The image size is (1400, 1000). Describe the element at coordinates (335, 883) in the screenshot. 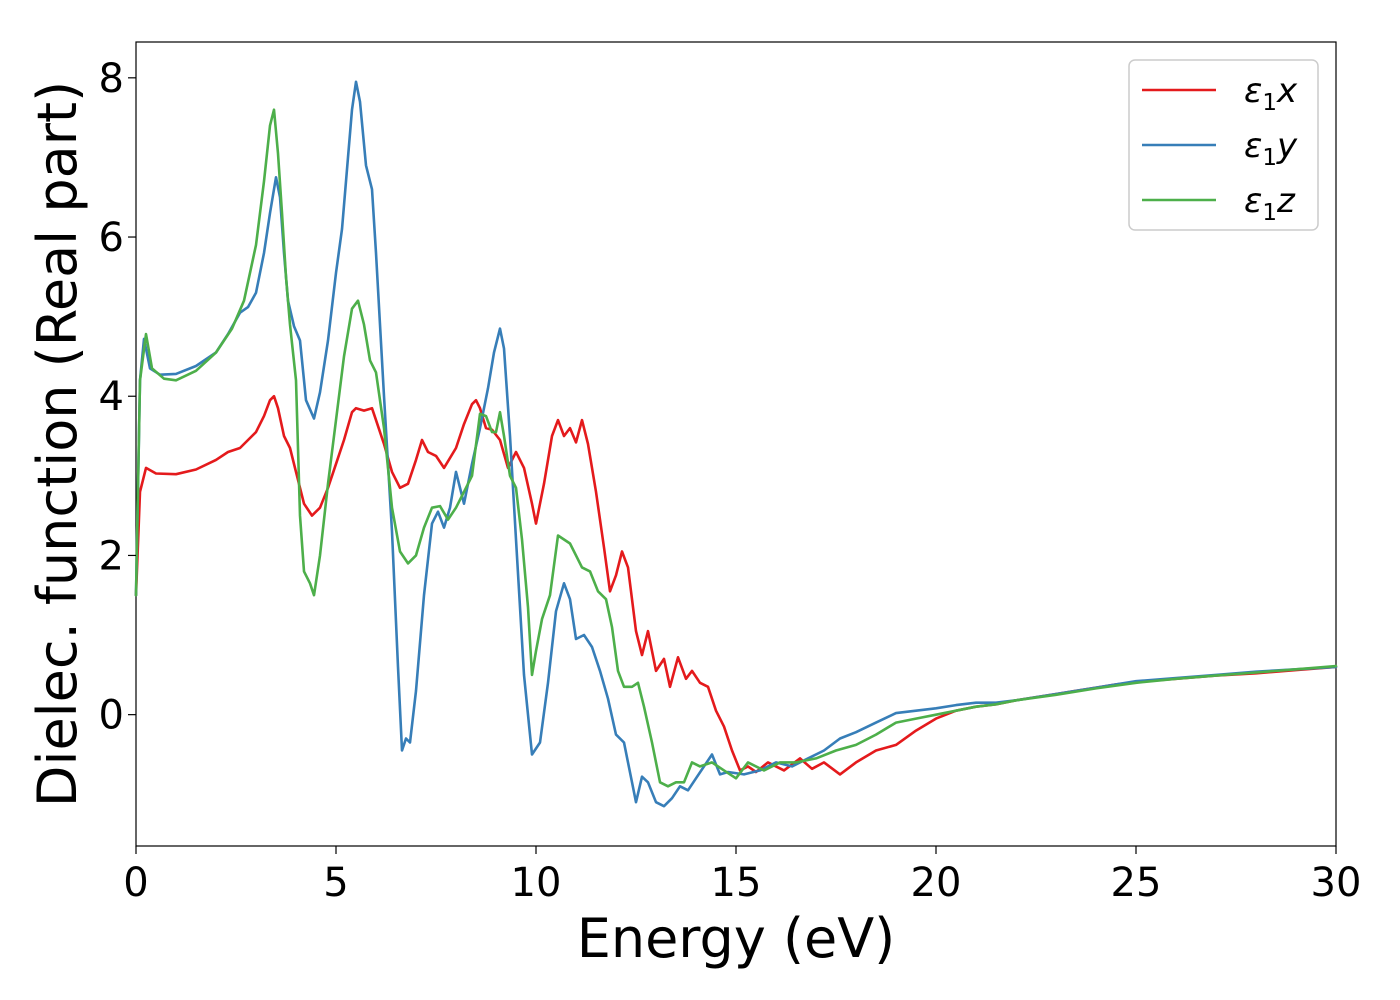

I see `x-tick-label: 5` at that location.